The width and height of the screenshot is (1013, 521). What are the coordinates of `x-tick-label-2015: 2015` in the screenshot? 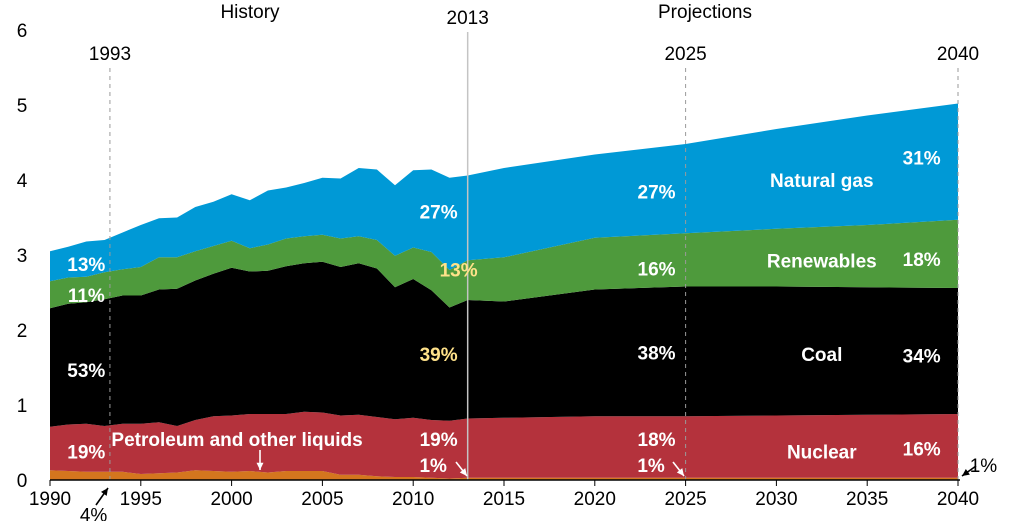 It's located at (504, 499).